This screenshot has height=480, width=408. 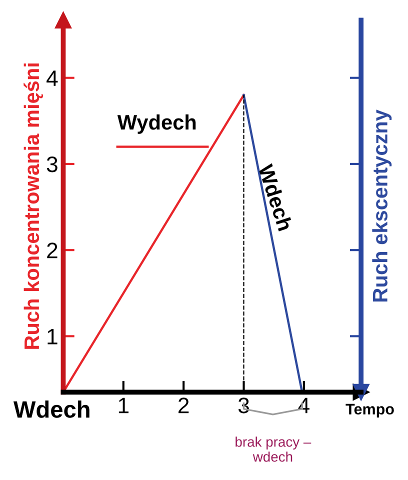 I want to click on x-axis-title: Tempo, so click(x=370, y=411).